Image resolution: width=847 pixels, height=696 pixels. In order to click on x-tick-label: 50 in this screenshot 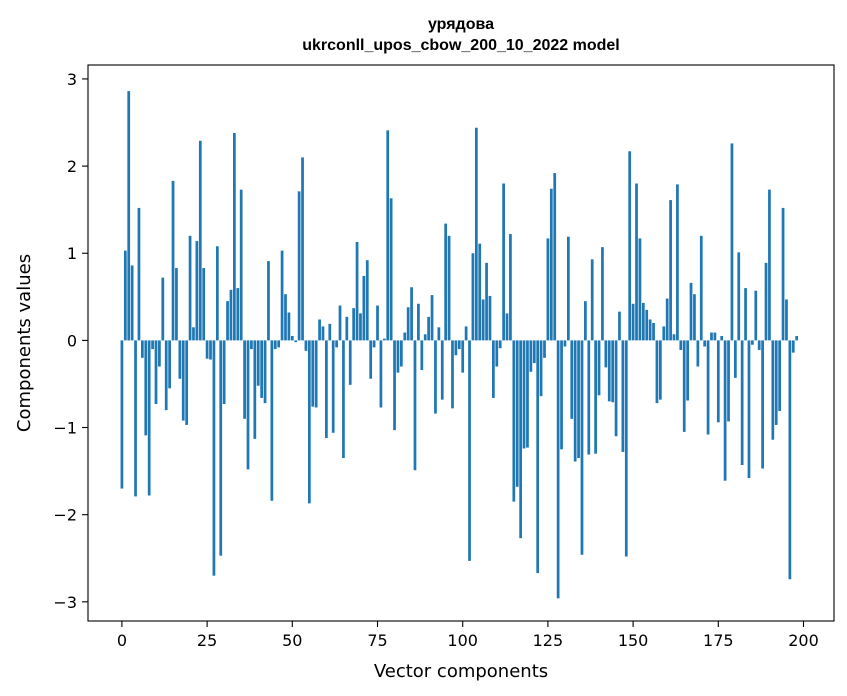, I will do `click(292, 640)`.